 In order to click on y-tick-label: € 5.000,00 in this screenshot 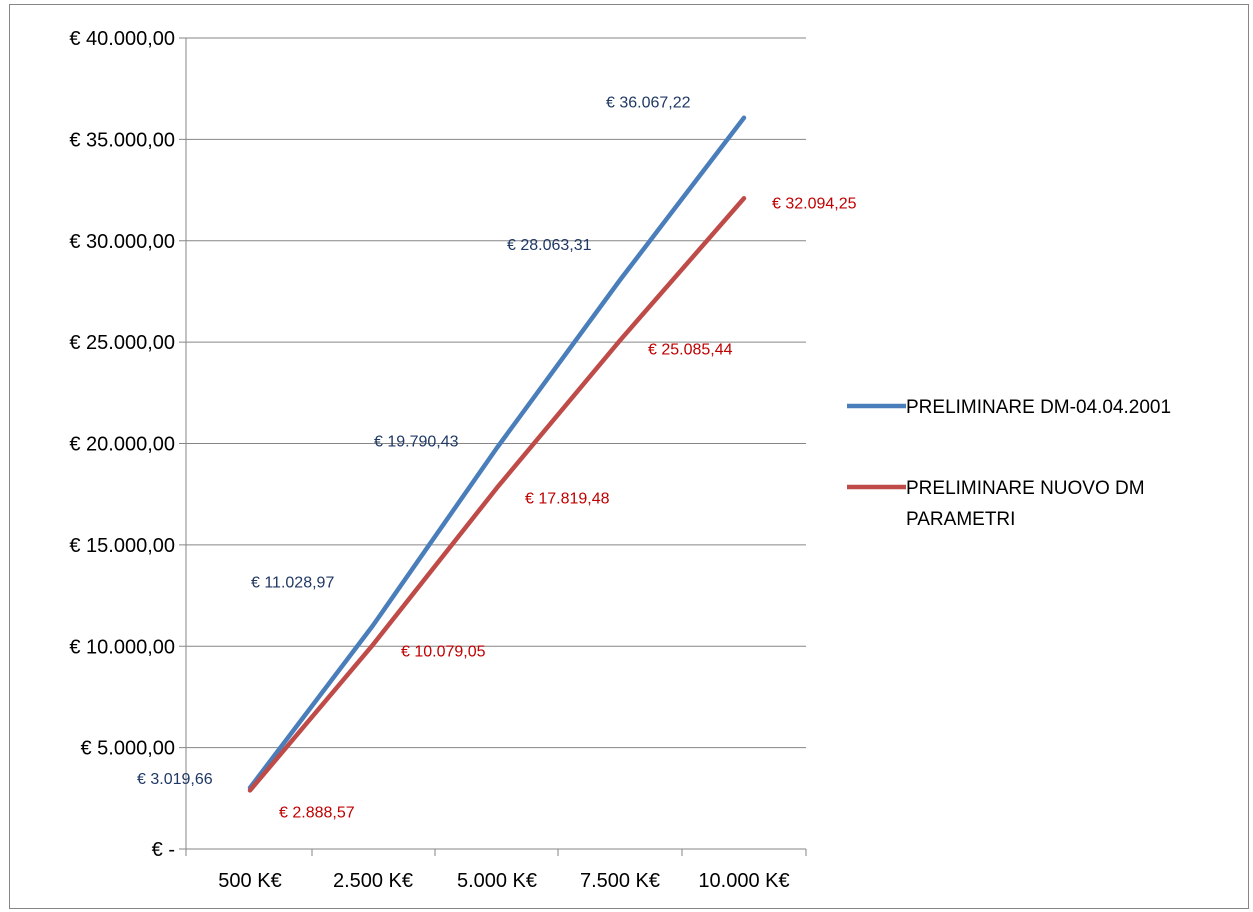, I will do `click(127, 749)`.